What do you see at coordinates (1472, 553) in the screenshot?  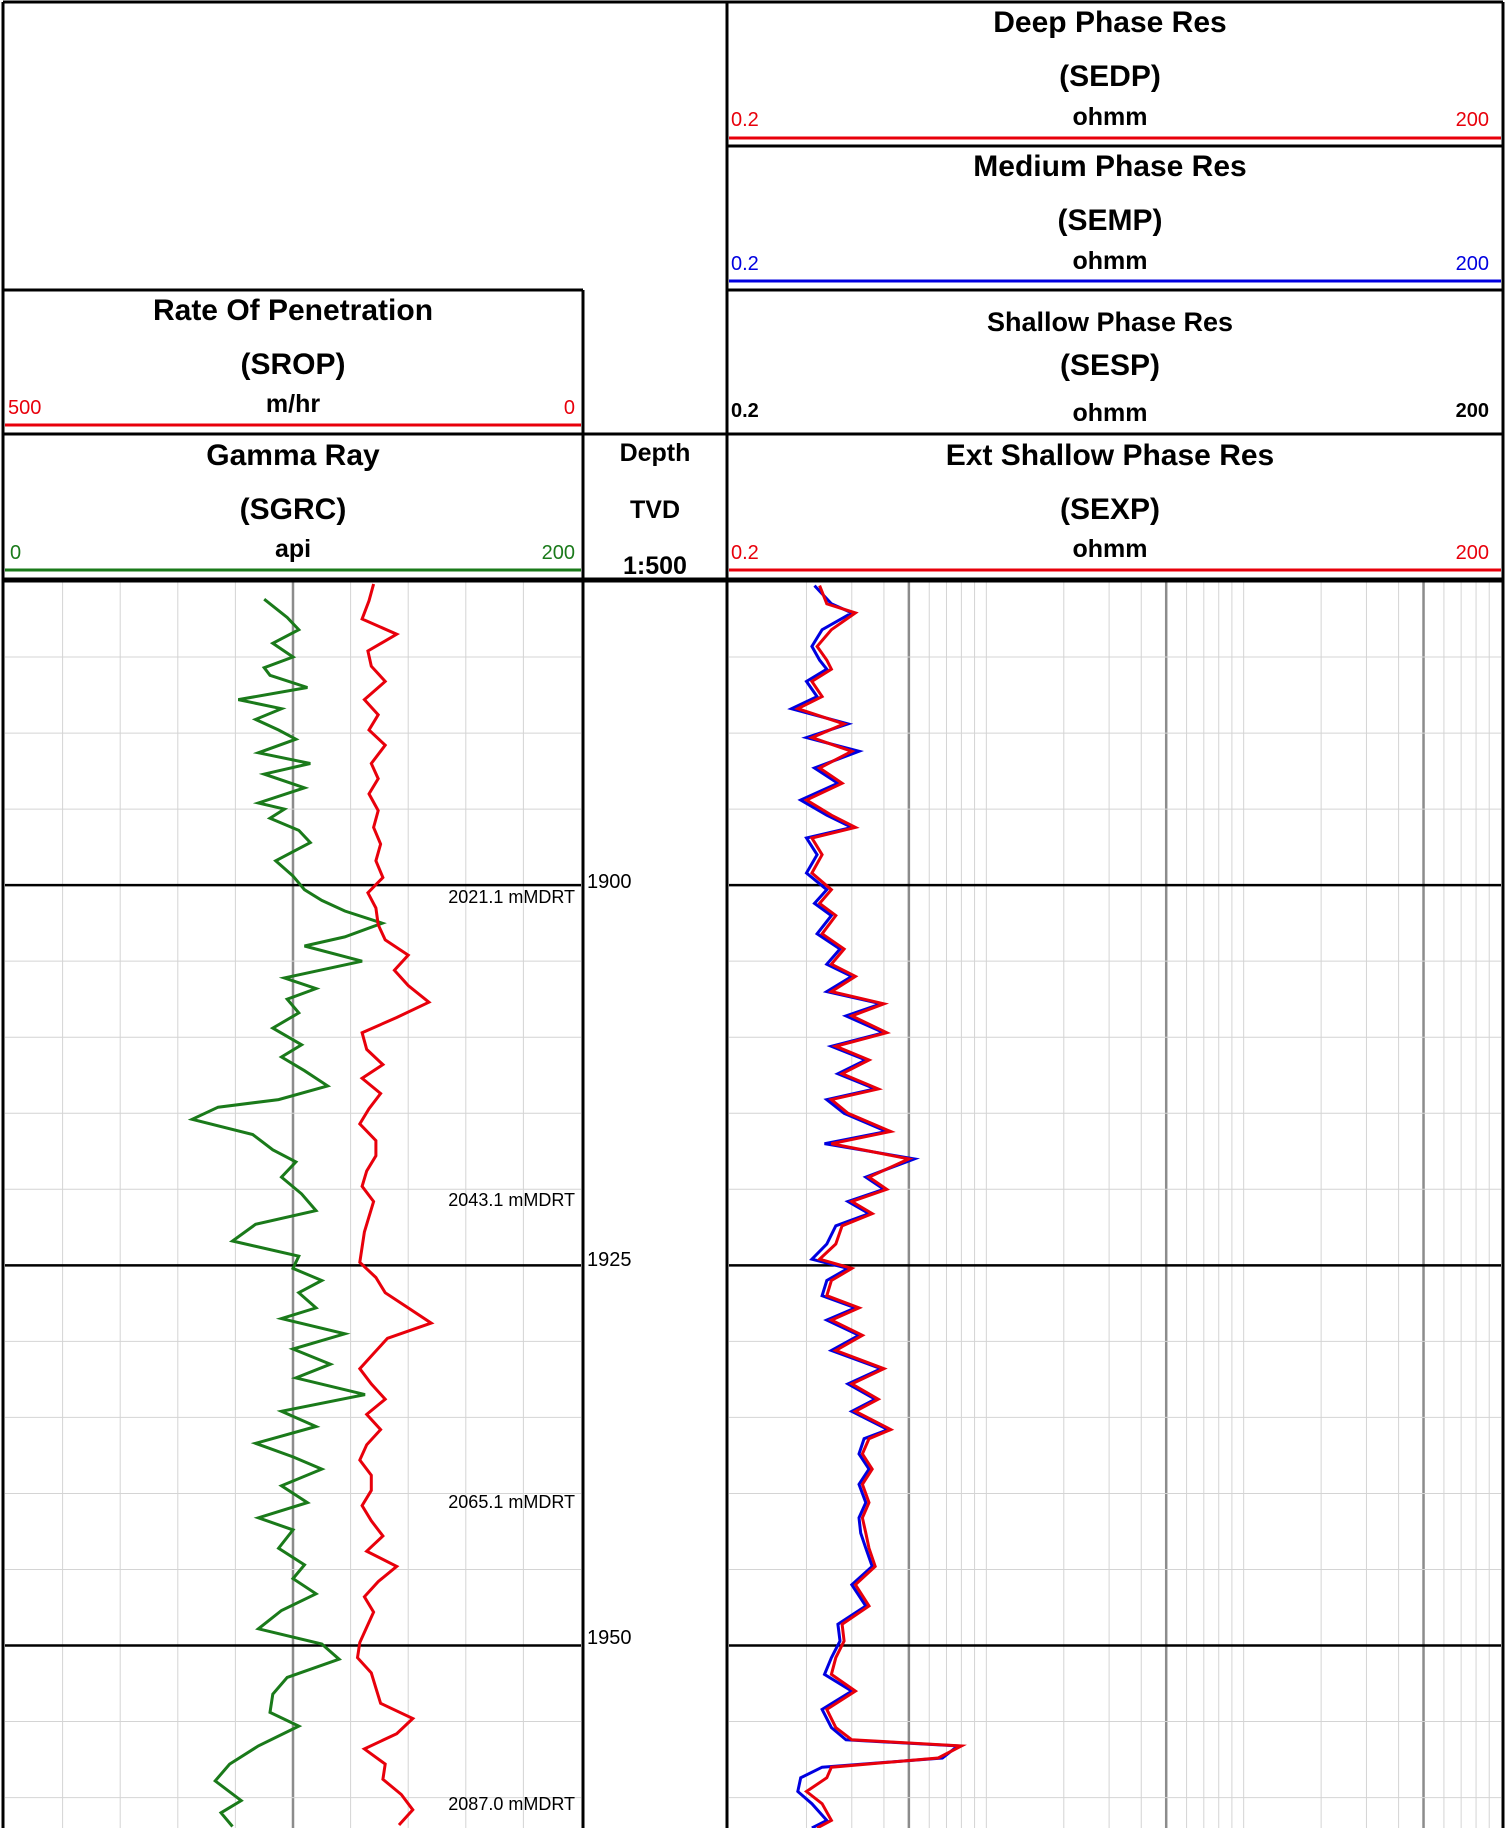 I see `ext-shallow-res-max: 200` at bounding box center [1472, 553].